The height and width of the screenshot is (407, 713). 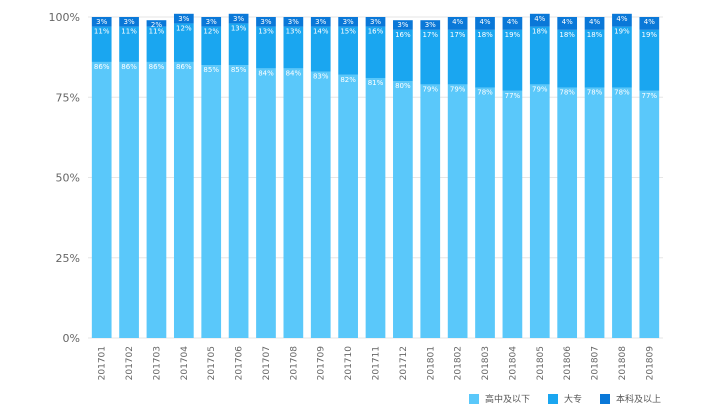 I want to click on y-axis: 0% 25% 50% 75% 100%, so click(x=64, y=178).